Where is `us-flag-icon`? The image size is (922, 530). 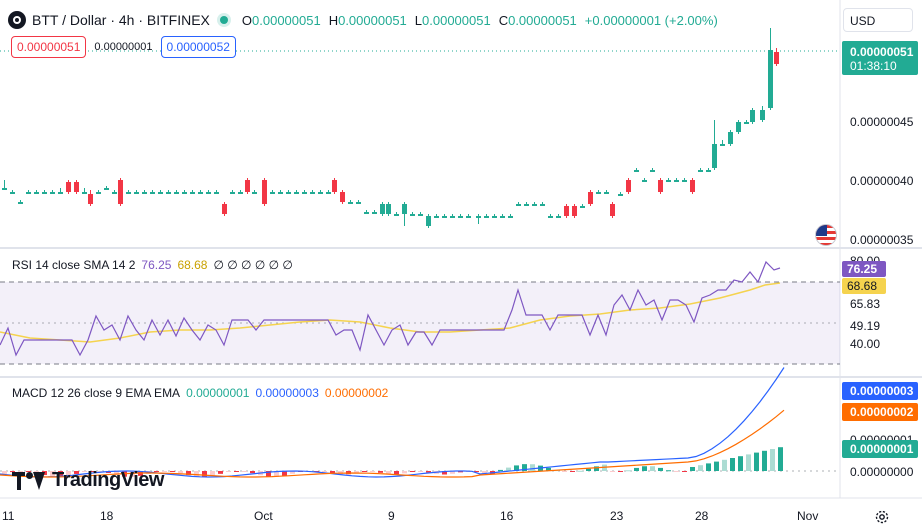 us-flag-icon is located at coordinates (826, 235).